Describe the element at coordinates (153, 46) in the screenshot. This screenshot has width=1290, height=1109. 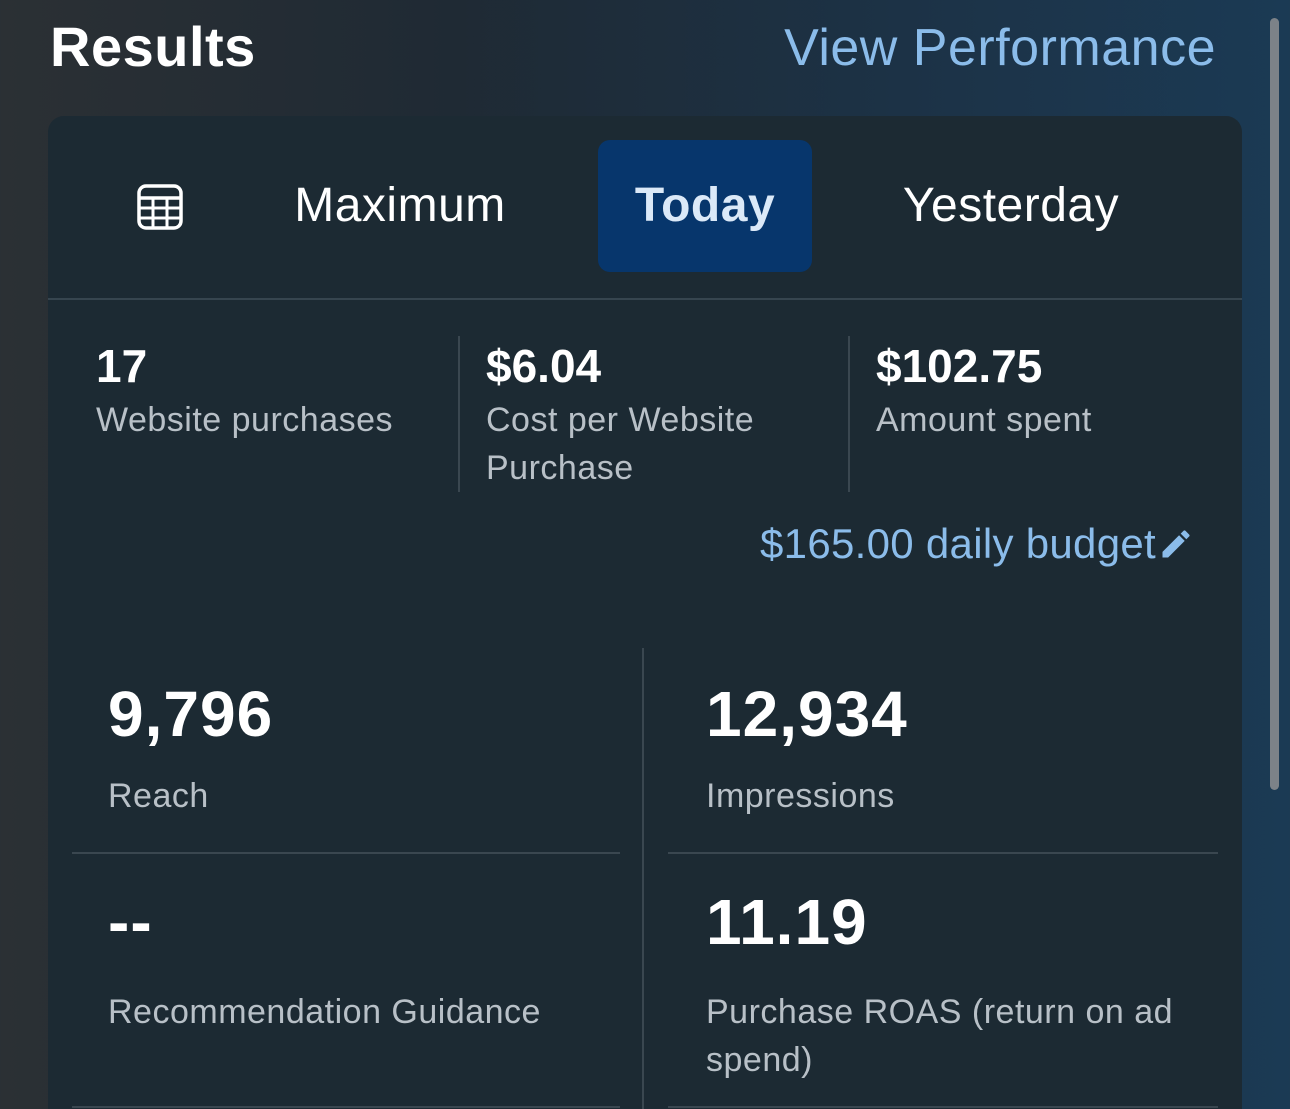
I see `page-title: Results` at that location.